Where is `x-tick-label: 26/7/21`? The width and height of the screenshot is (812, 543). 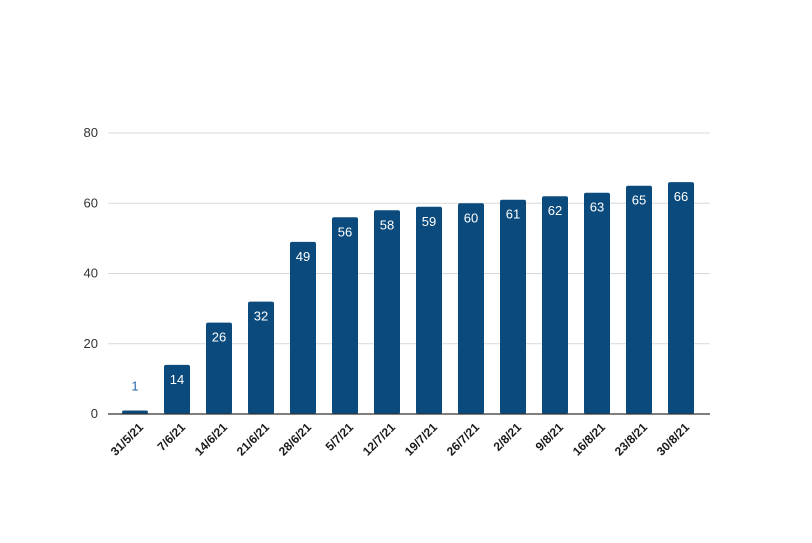
x-tick-label: 26/7/21 is located at coordinates (463, 439).